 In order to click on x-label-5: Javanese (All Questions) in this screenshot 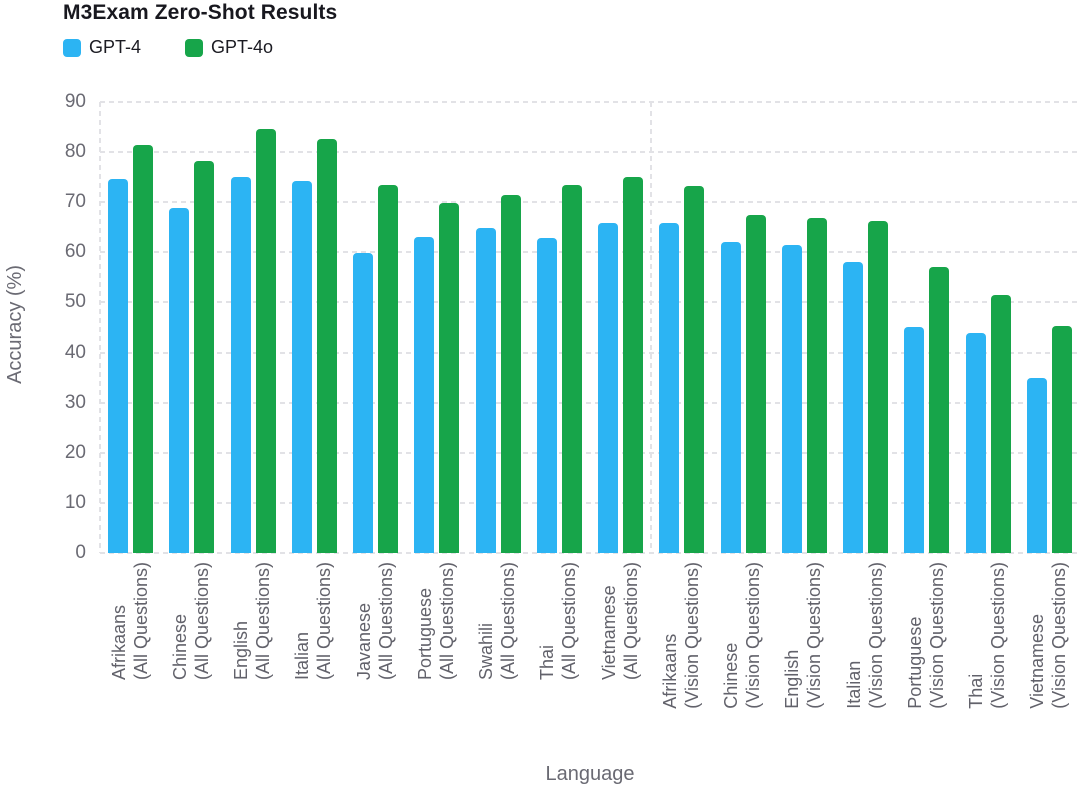, I will do `click(374, 621)`.